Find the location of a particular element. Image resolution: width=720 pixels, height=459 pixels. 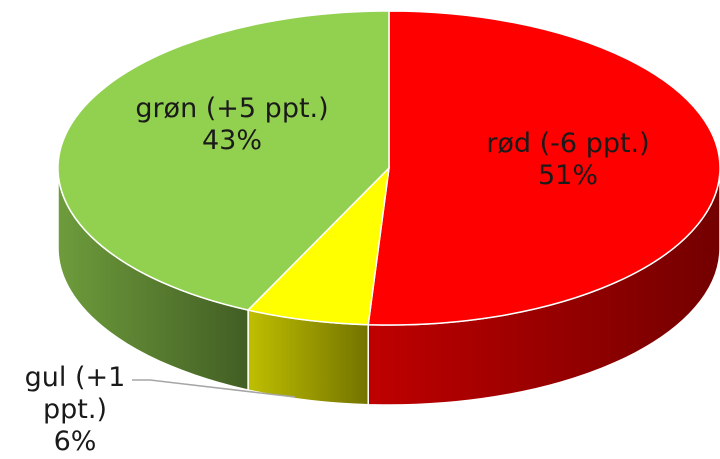

category-label: rød (-6 ppt.) is located at coordinates (568, 143).